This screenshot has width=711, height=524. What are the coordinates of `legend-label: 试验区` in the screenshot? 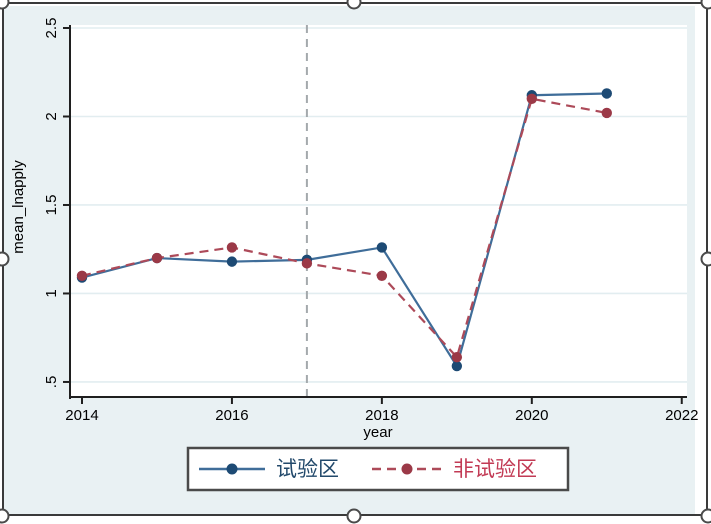 It's located at (307, 469).